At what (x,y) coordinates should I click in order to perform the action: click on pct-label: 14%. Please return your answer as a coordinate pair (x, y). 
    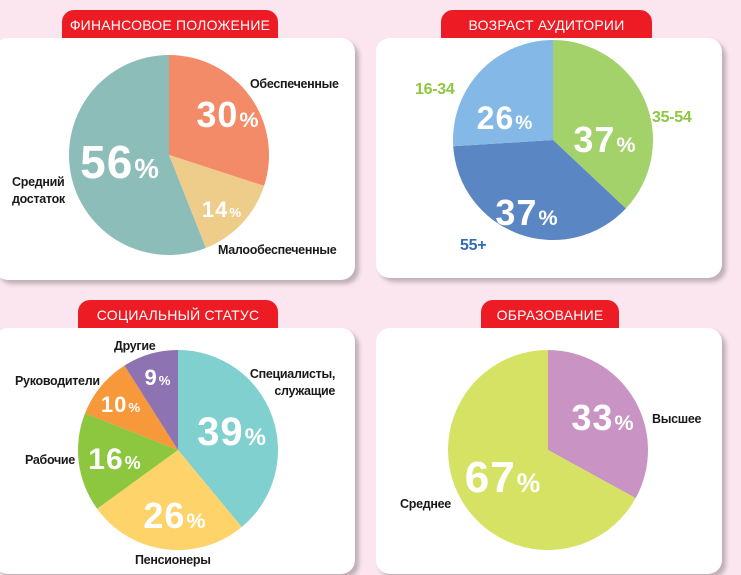
    Looking at the image, I should click on (222, 209).